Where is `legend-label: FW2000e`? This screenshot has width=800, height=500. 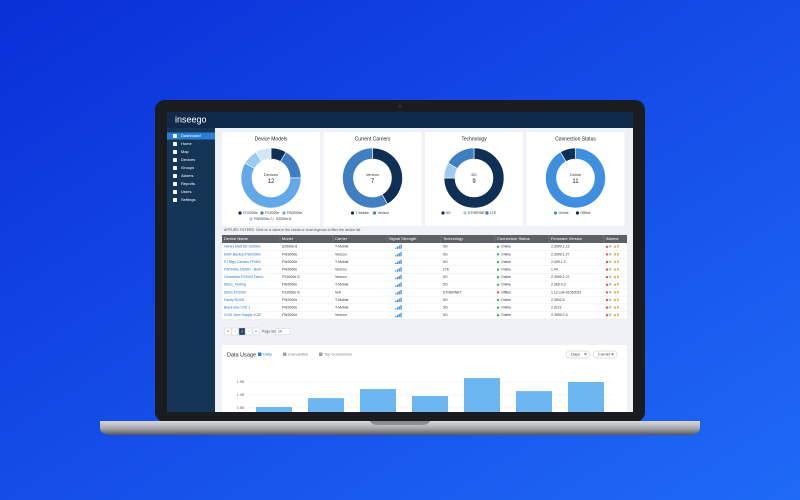 legend-label: FW2000e is located at coordinates (294, 213).